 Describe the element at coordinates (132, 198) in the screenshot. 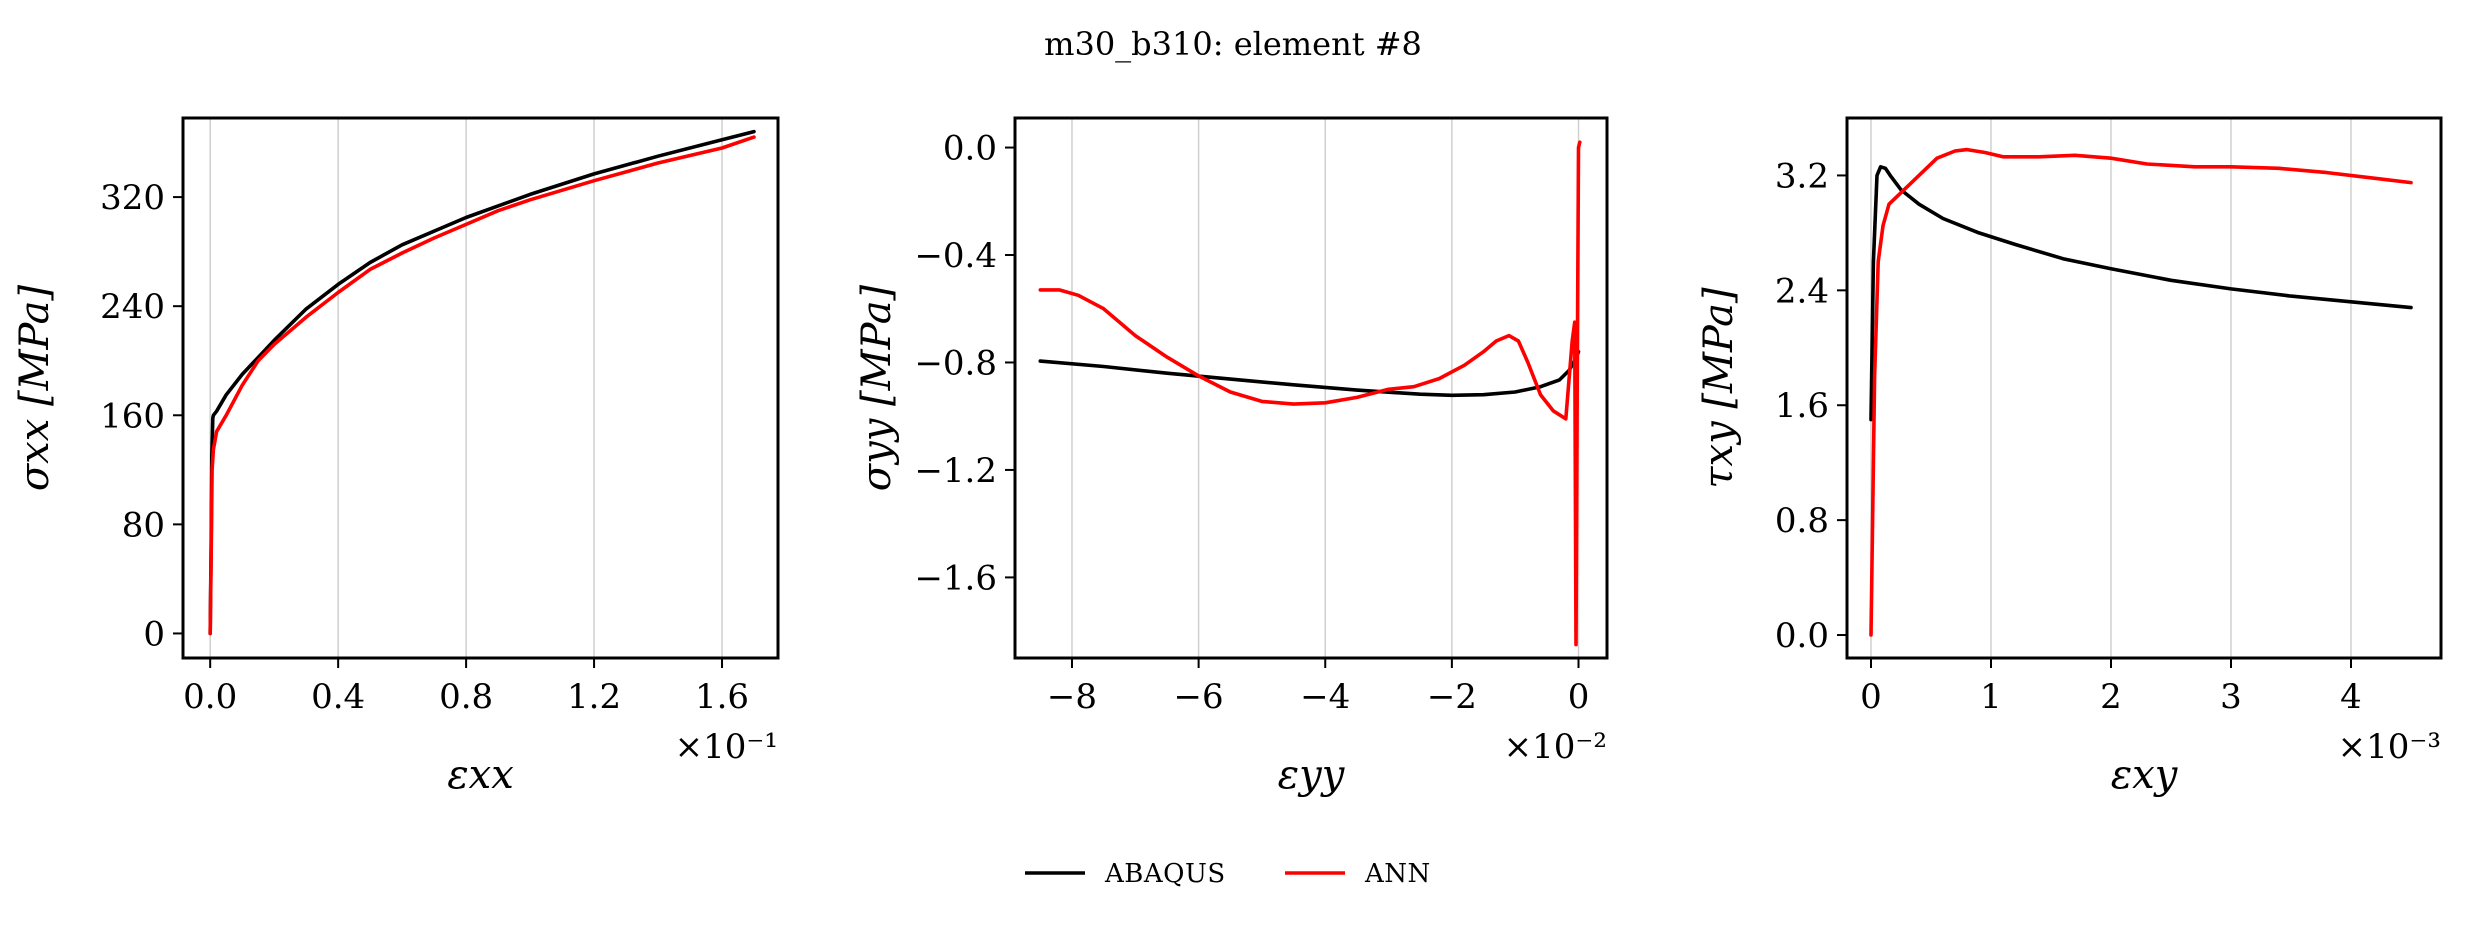

I see `y-tick-label: 320` at that location.